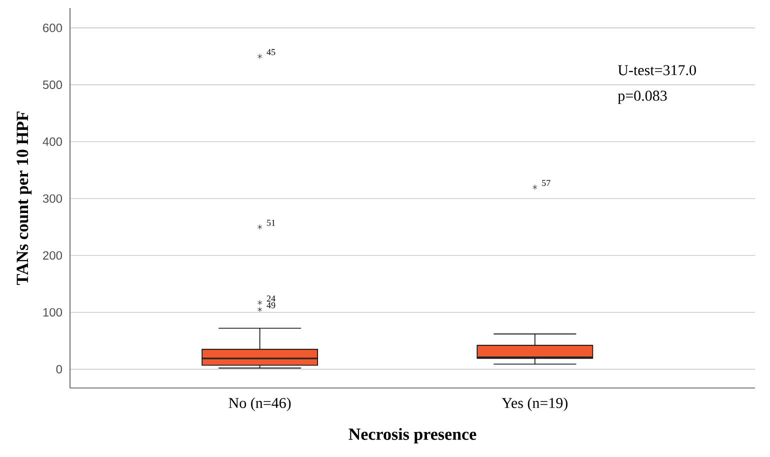 The image size is (770, 457). What do you see at coordinates (412, 436) in the screenshot?
I see `x-axis-title: Necrosis presence` at bounding box center [412, 436].